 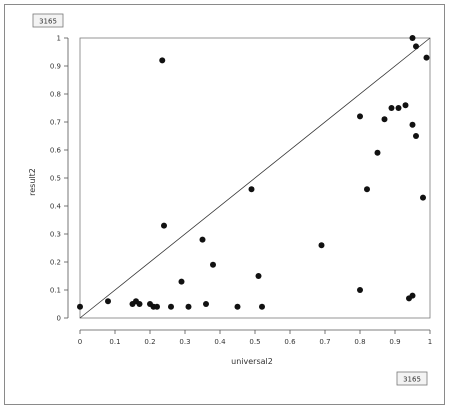 I want to click on x-tick-label: 0, so click(x=80, y=342).